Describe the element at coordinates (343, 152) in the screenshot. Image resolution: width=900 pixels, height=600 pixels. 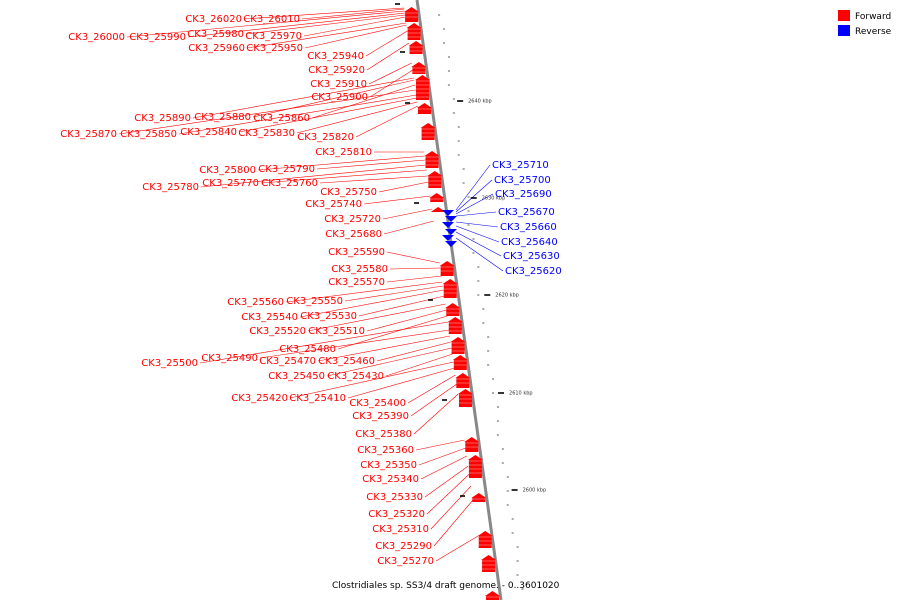
I see `forward-gene-label: CK3_25810` at that location.